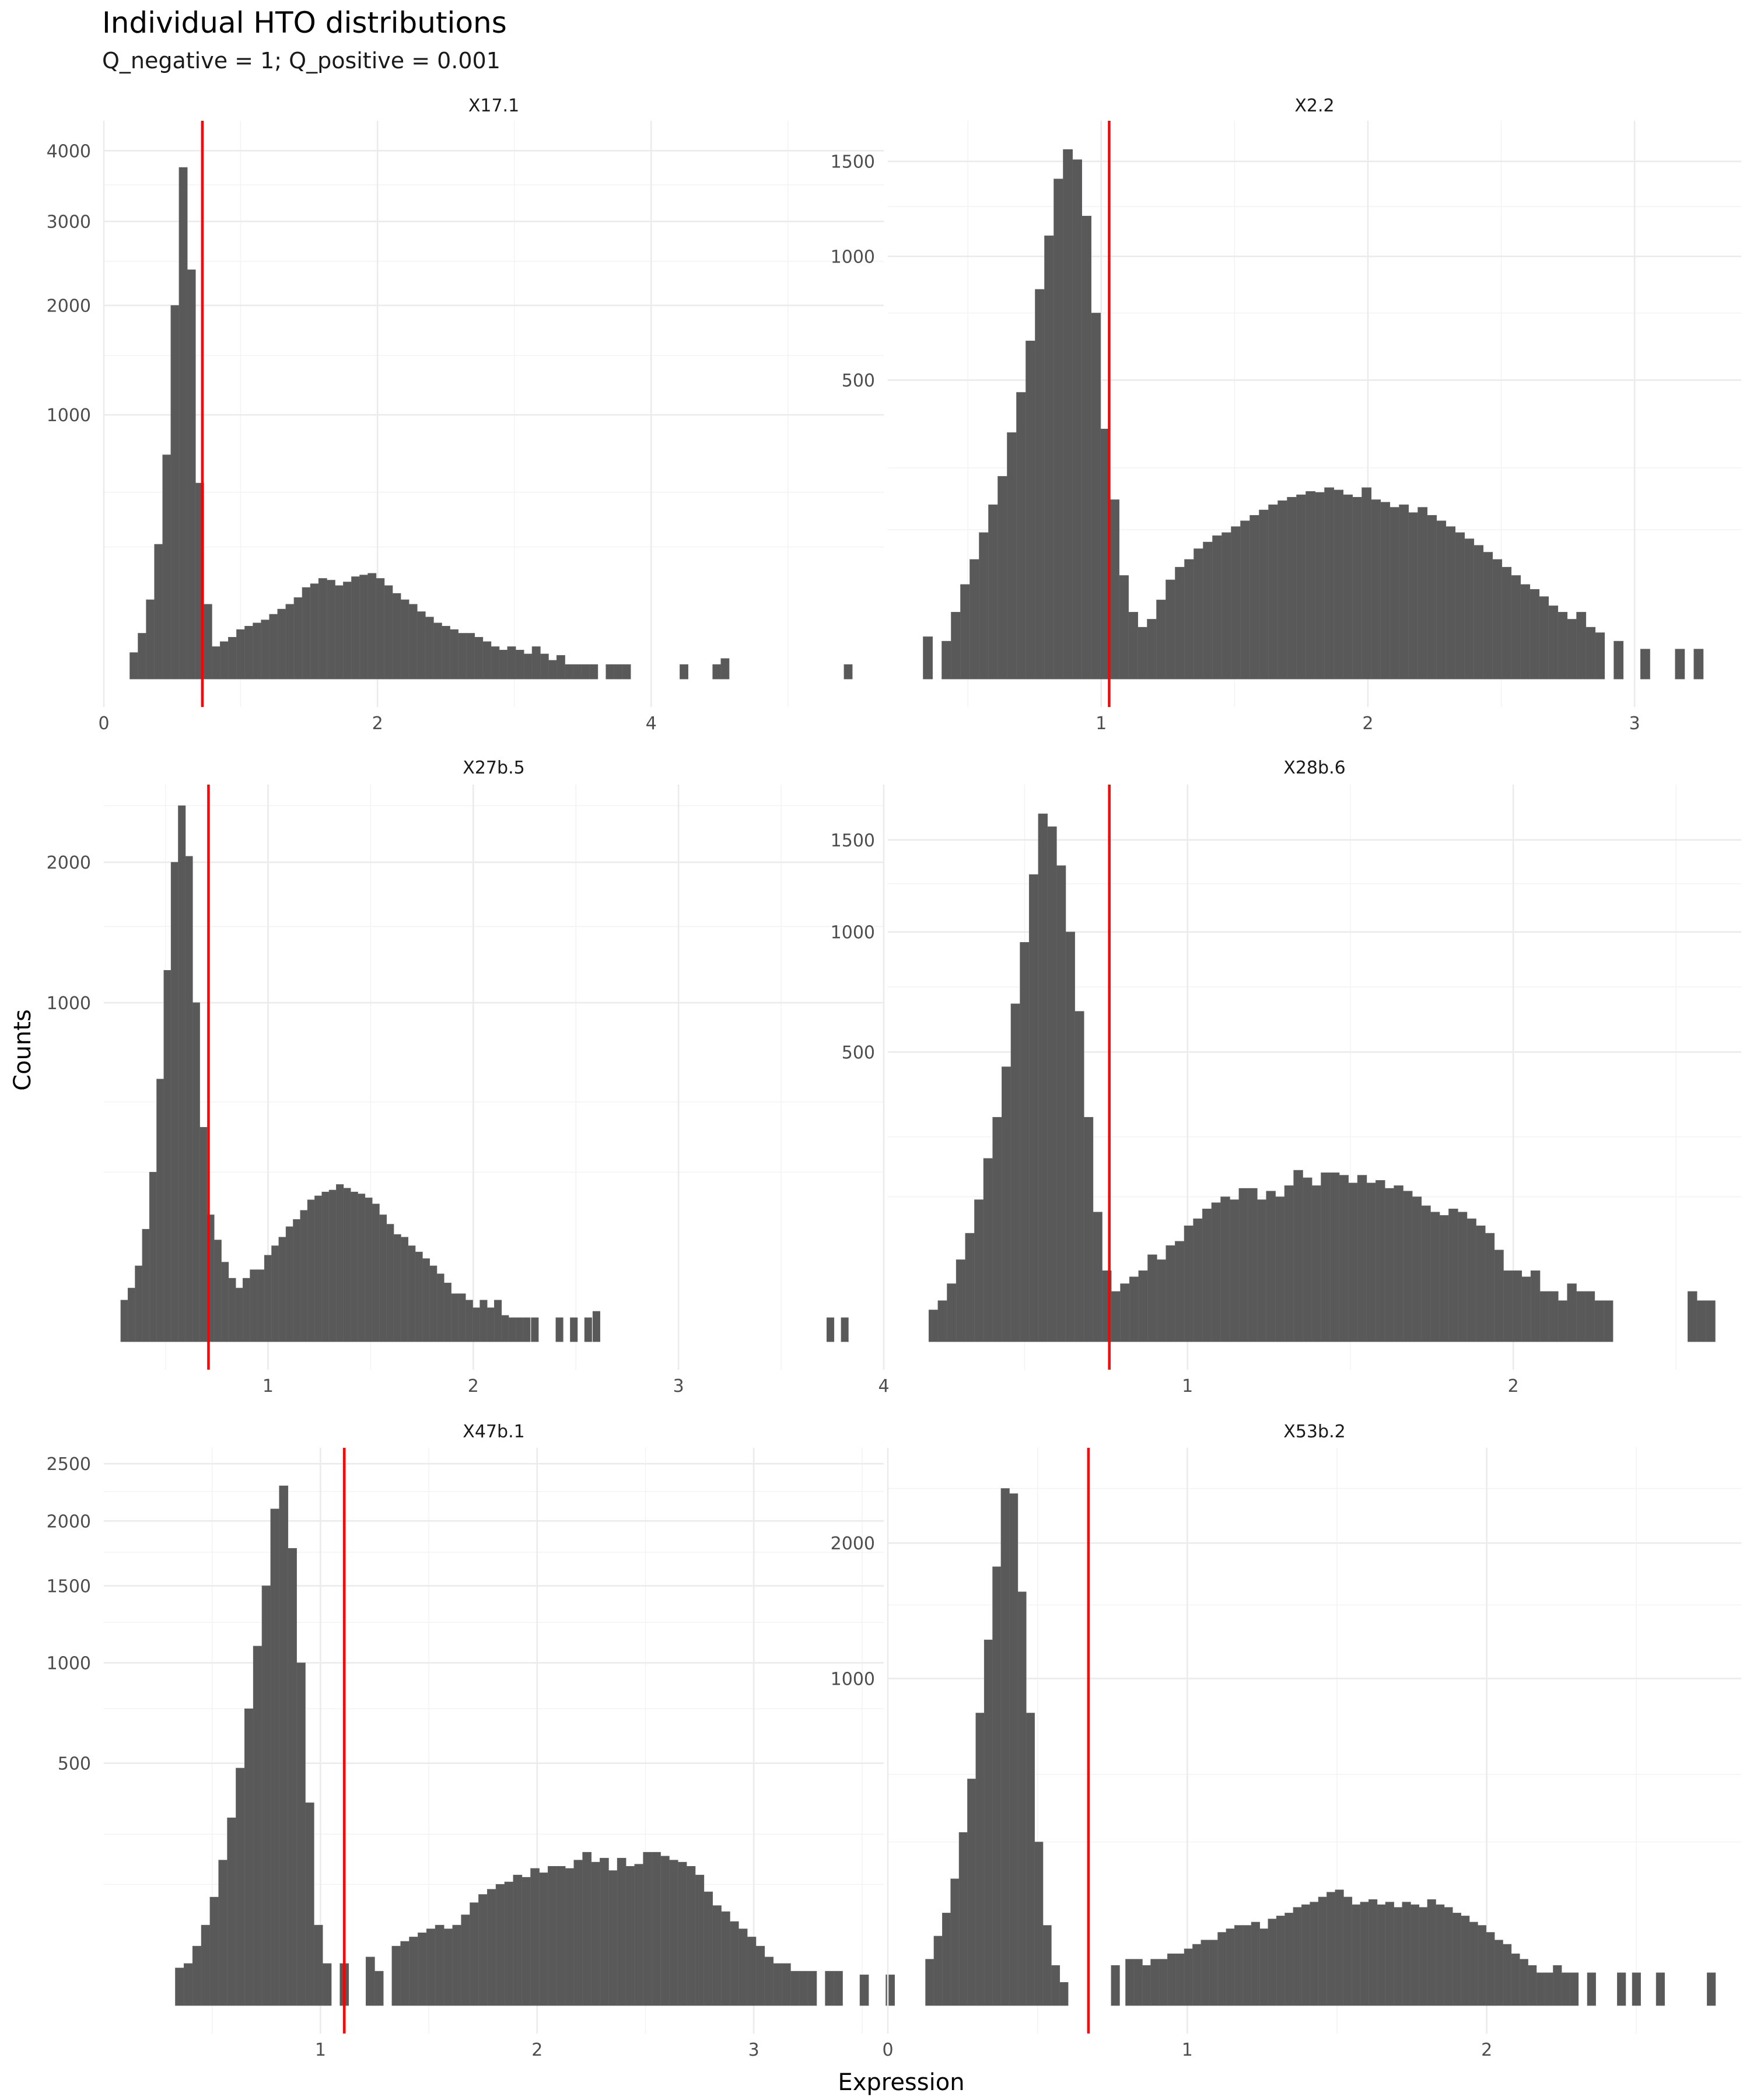 The height and width of the screenshot is (2100, 1750). Describe the element at coordinates (853, 841) in the screenshot. I see `y-tick-label: 1500` at that location.